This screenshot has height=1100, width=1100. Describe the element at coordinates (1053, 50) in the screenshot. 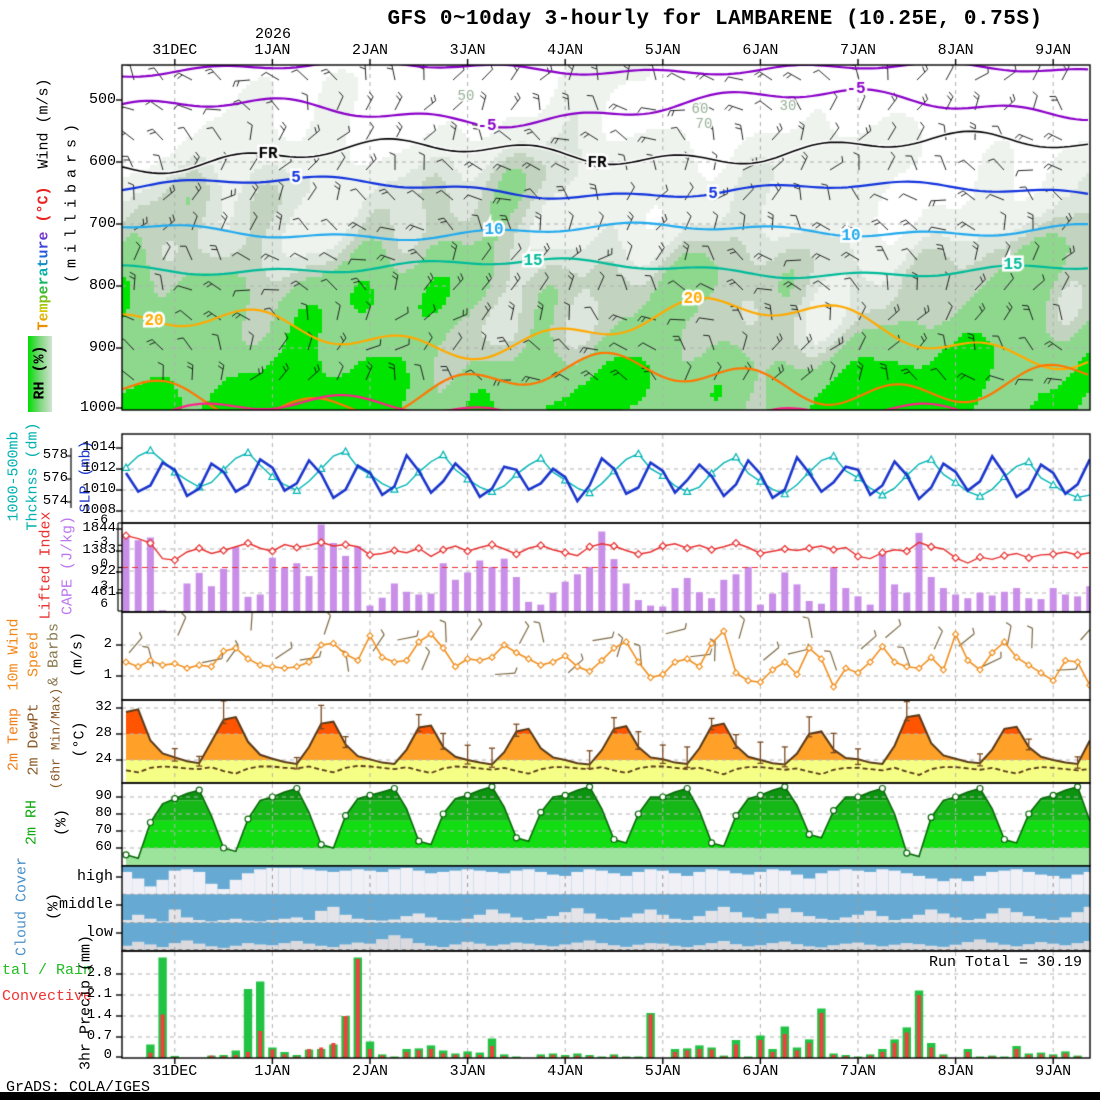

I see `date-label-top-9: 9JAN` at that location.